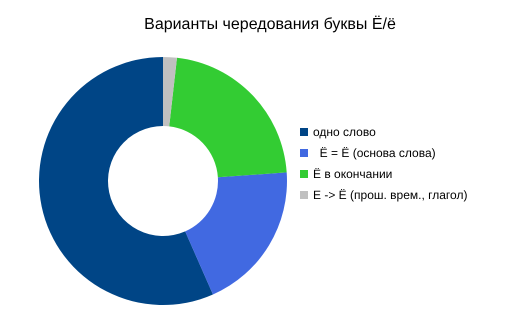  Describe the element at coordinates (344, 131) in the screenshot. I see `legend-label: одно слово` at that location.